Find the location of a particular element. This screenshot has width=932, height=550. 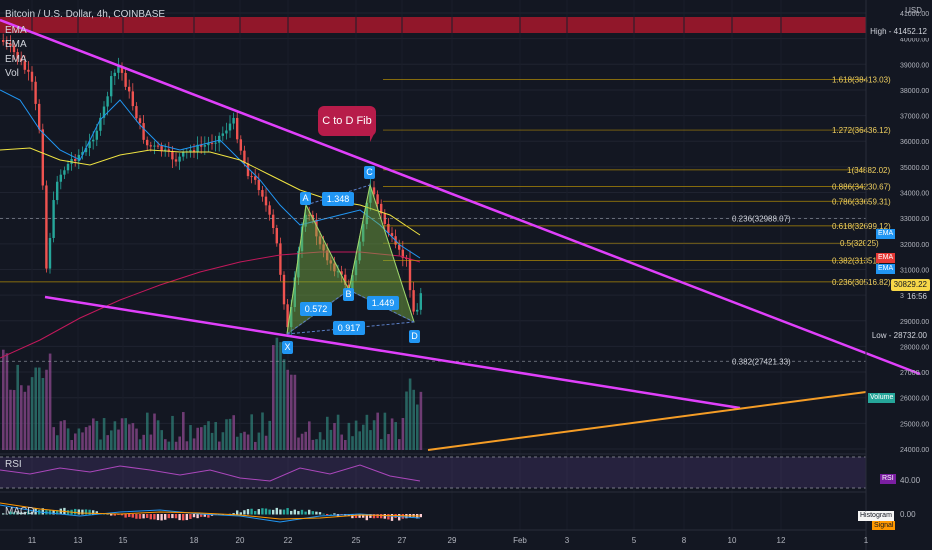

time-tick-label: 5 is located at coordinates (634, 540).